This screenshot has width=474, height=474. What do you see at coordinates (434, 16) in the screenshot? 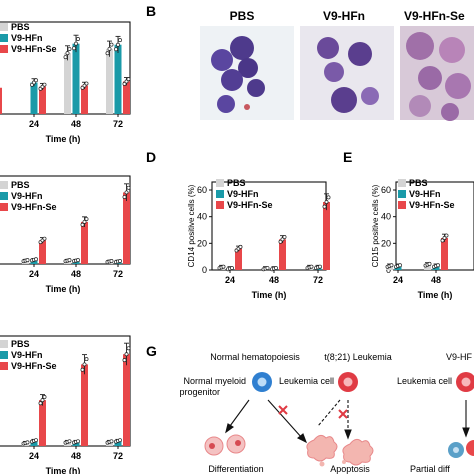
I see `micrograph-title-v9hfnse: V9-HFn-Se` at bounding box center [434, 16].